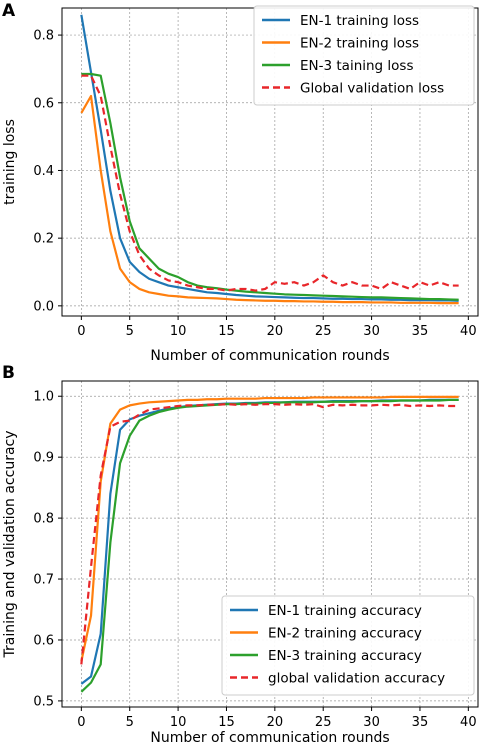 The width and height of the screenshot is (484, 747). I want to click on y-tick-label: 0.2, so click(43, 239).